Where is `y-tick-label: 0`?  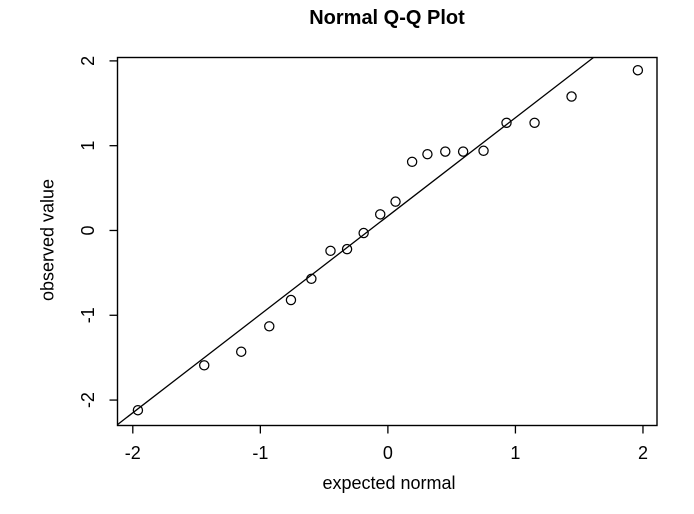 y-tick-label: 0 is located at coordinates (88, 230).